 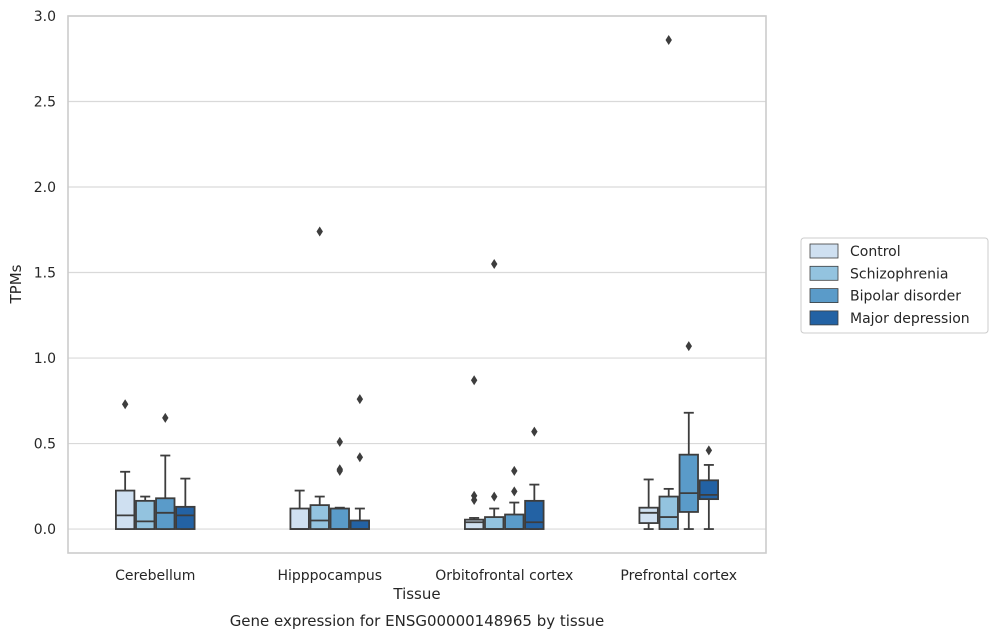 What do you see at coordinates (910, 319) in the screenshot?
I see `legend-label: Major depression` at bounding box center [910, 319].